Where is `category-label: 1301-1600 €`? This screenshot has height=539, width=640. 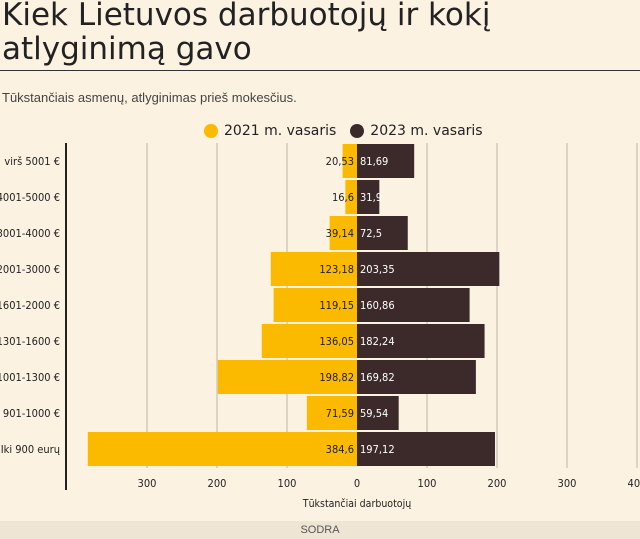 category-label: 1301-1600 € is located at coordinates (30, 341).